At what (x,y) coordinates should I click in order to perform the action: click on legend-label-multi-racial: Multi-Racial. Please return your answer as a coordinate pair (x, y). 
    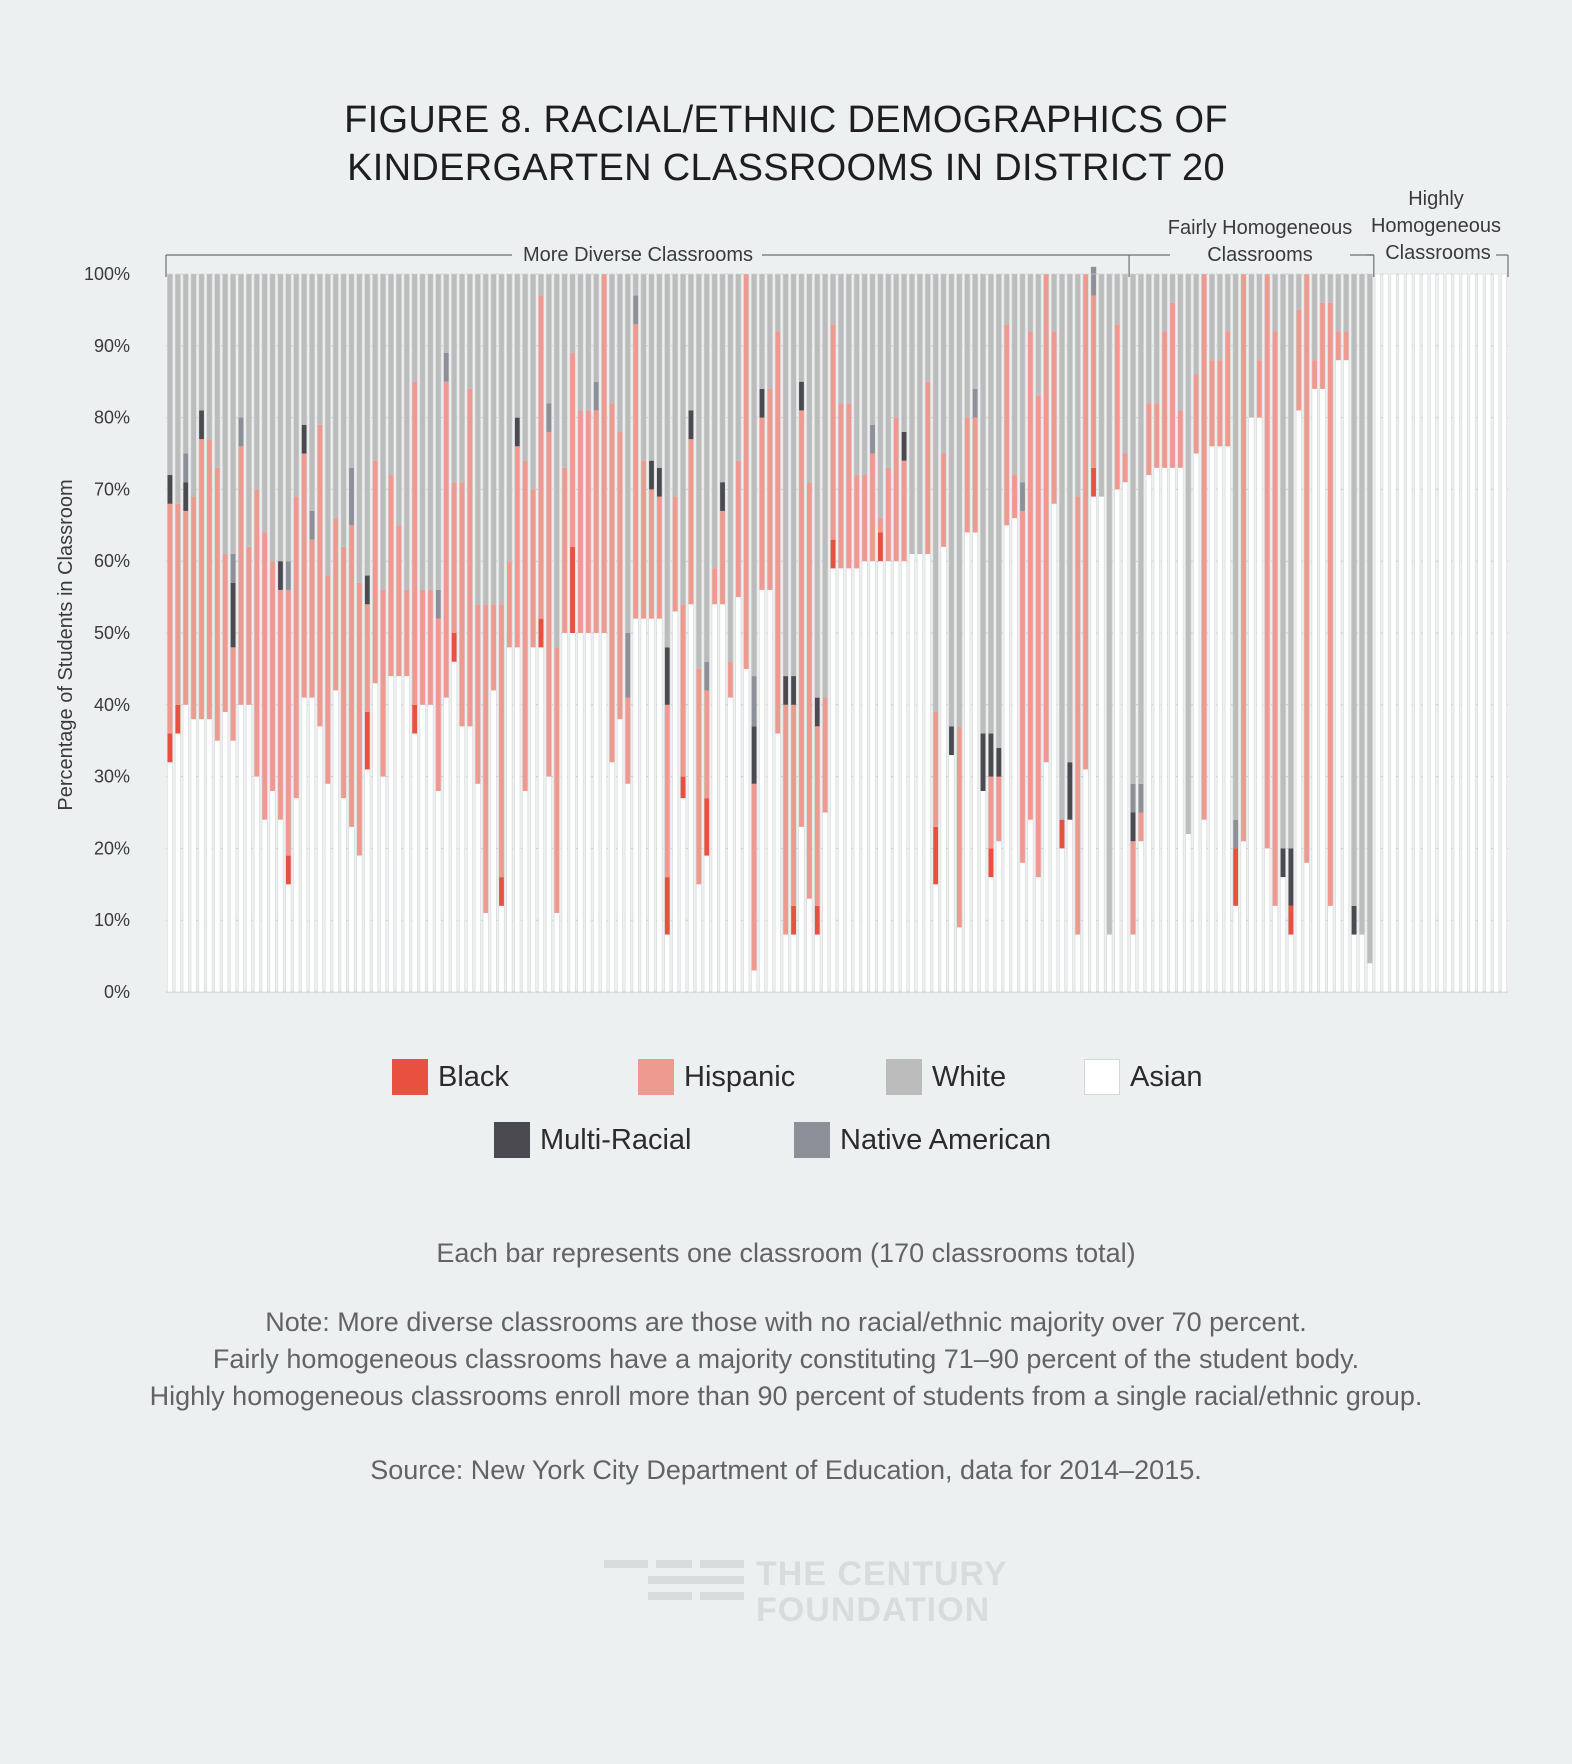
    Looking at the image, I should click on (616, 1139).